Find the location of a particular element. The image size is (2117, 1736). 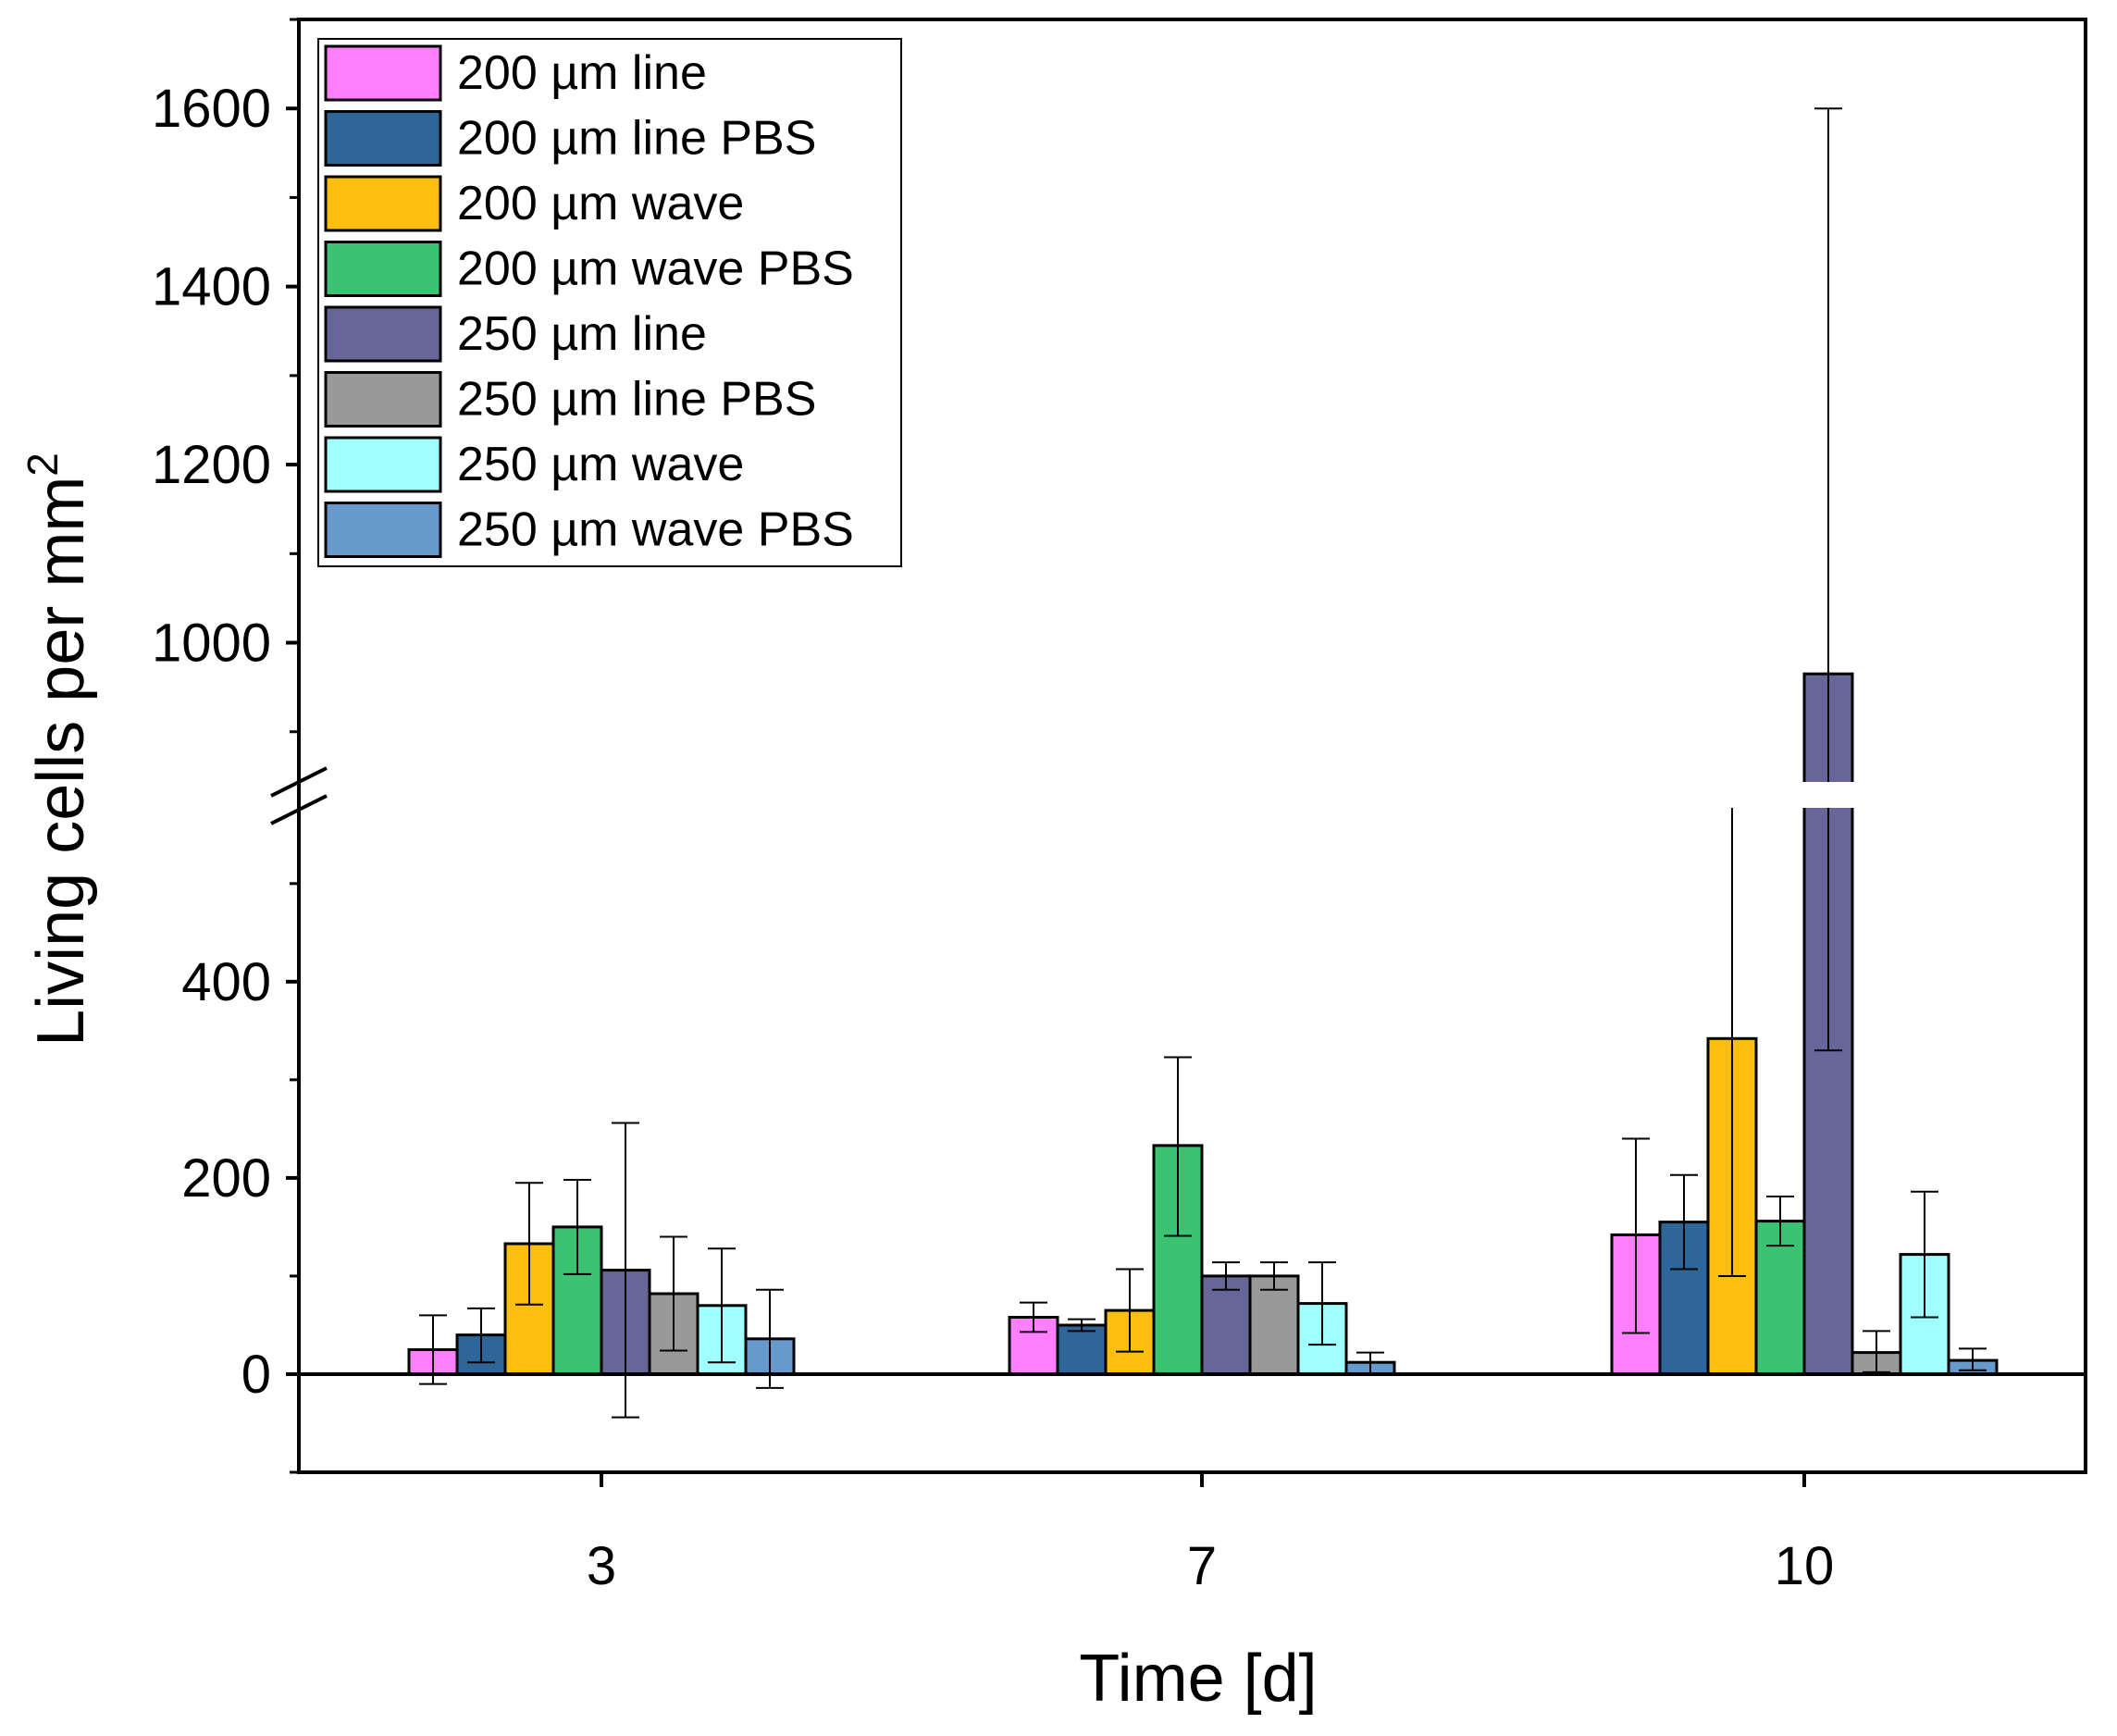

legend-item: 200 µm line is located at coordinates (515, 73).